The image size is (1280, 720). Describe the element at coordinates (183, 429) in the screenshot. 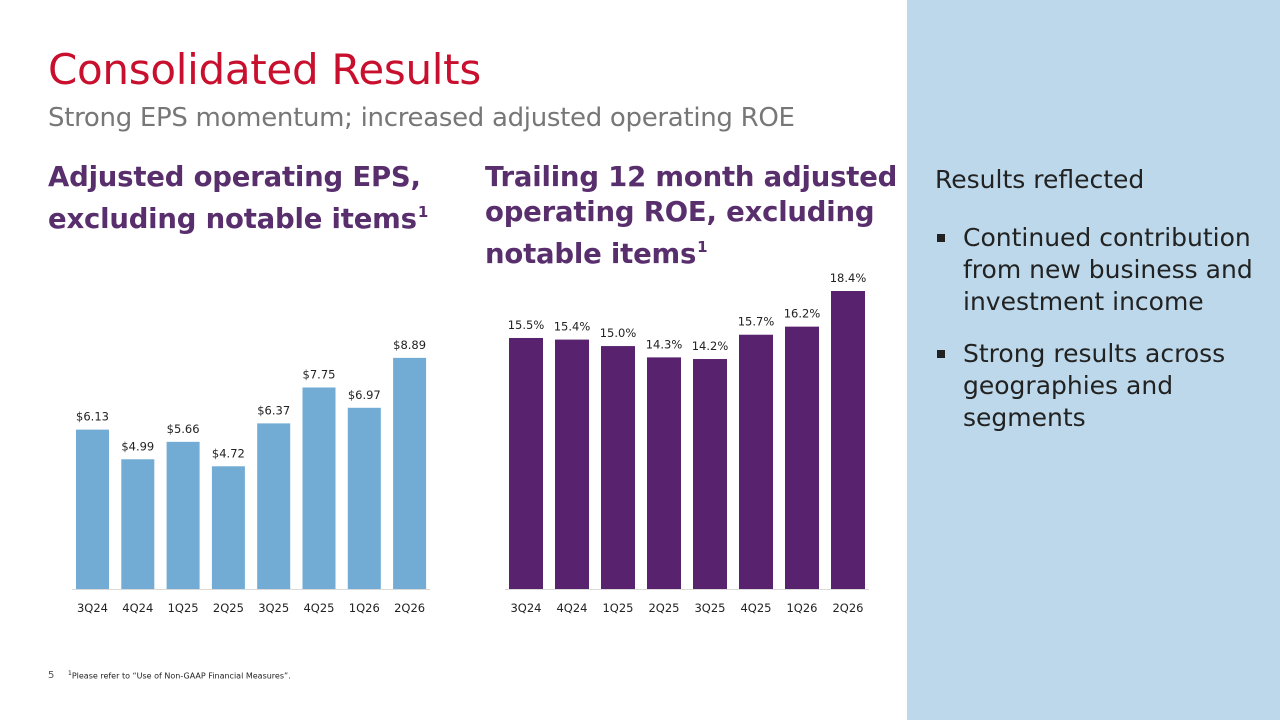

I see `data-label: $5.66` at that location.